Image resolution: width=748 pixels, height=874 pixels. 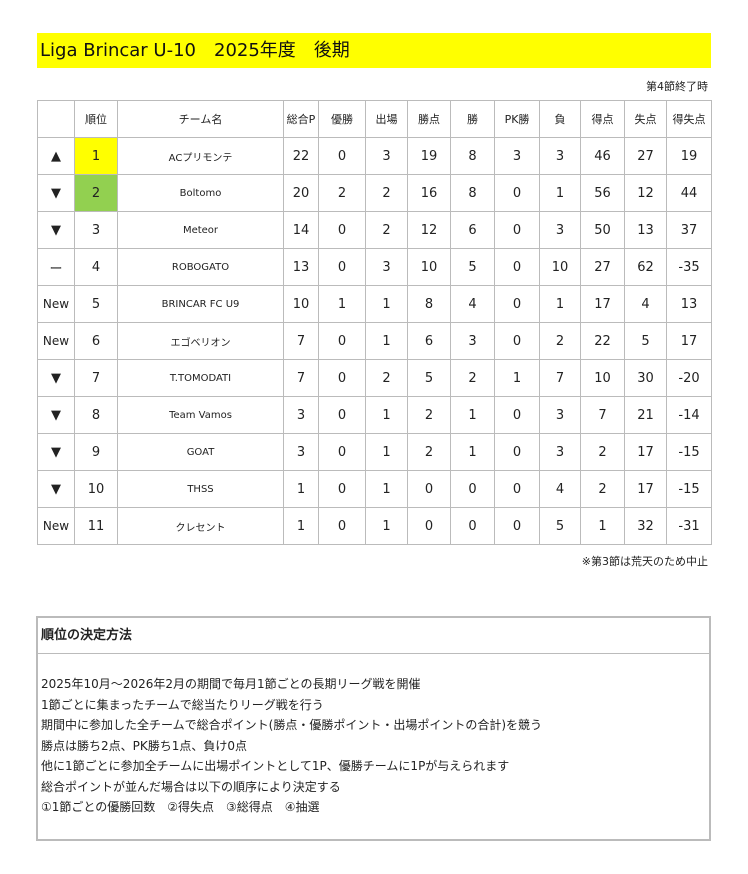 I want to click on header-goals-for: 得点, so click(x=602, y=119).